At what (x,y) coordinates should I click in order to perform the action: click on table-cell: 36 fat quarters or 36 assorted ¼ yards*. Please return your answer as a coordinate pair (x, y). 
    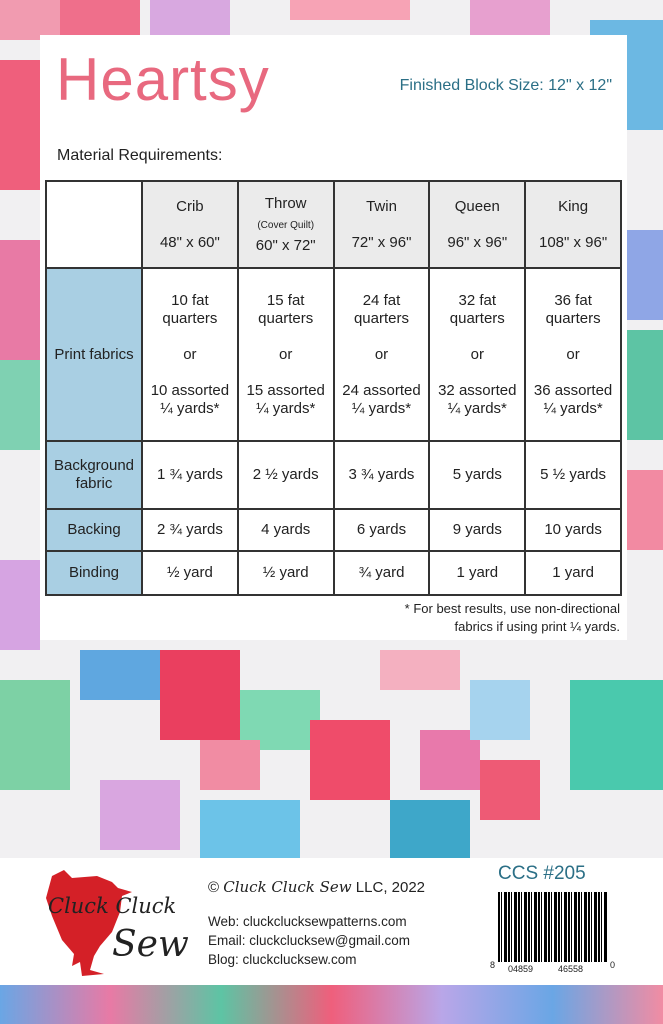
    Looking at the image, I should click on (573, 354).